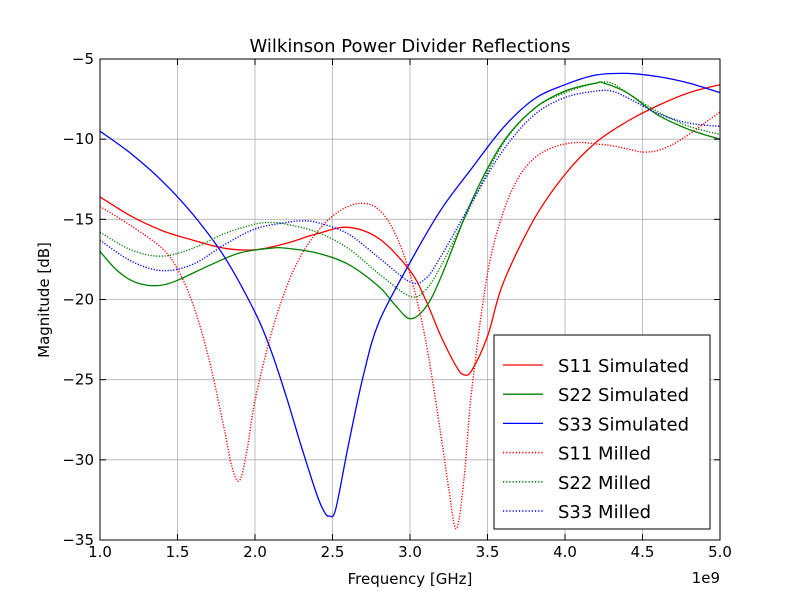 The height and width of the screenshot is (600, 800). Describe the element at coordinates (410, 579) in the screenshot. I see `x-axis-label: Frequency [GHz]` at that location.